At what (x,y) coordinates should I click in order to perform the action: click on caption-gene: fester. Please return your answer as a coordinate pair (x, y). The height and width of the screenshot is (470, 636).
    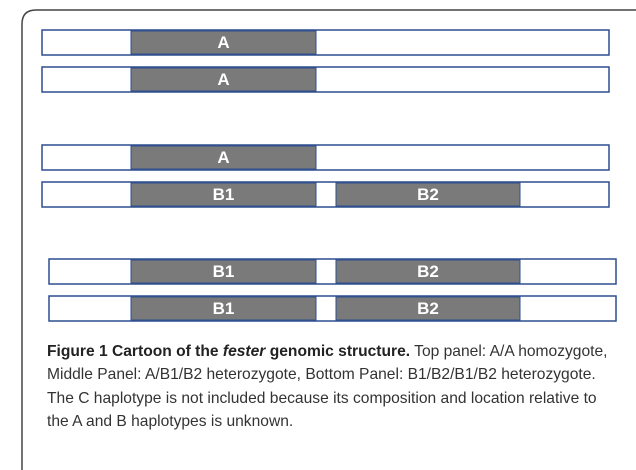
    Looking at the image, I should click on (244, 351).